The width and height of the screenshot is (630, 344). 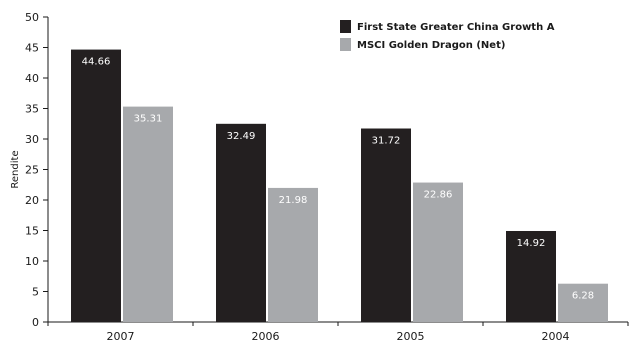 What do you see at coordinates (35, 322) in the screenshot?
I see `y-tick-label: 0` at bounding box center [35, 322].